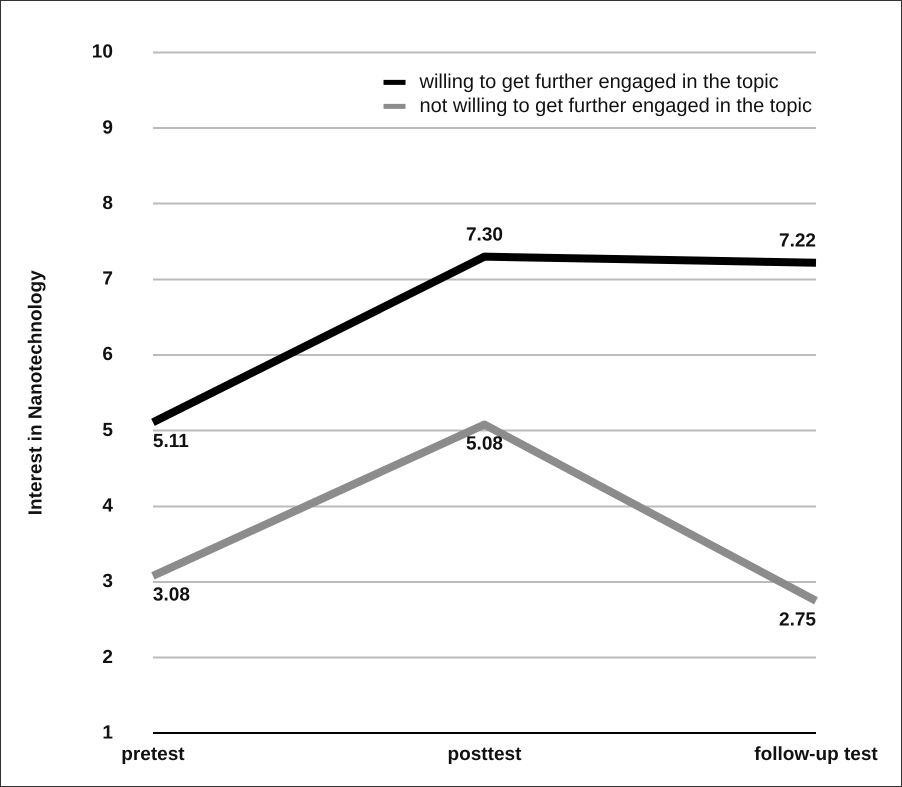 The image size is (902, 787). Describe the element at coordinates (485, 754) in the screenshot. I see `x-tick-label: posttest` at that location.